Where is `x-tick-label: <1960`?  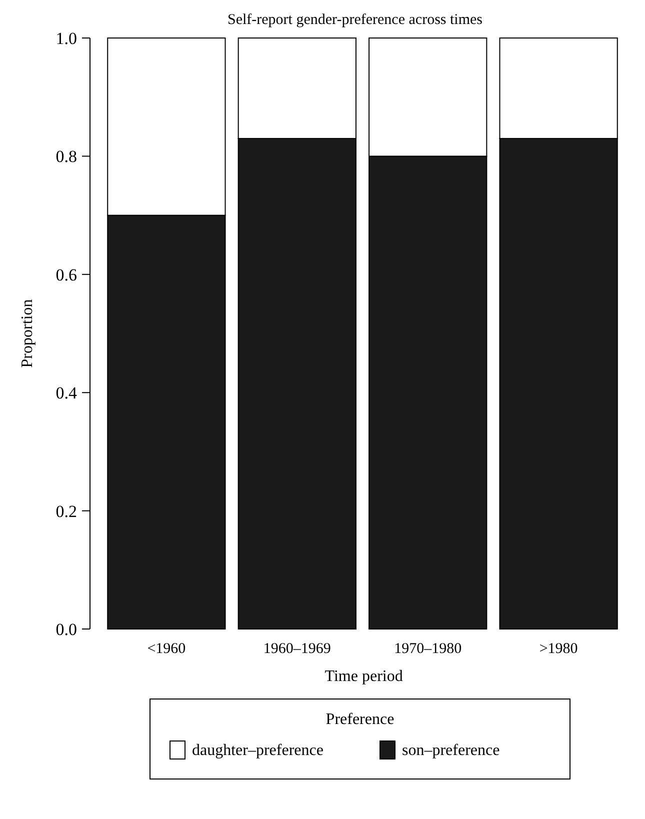 x-tick-label: <1960 is located at coordinates (166, 649).